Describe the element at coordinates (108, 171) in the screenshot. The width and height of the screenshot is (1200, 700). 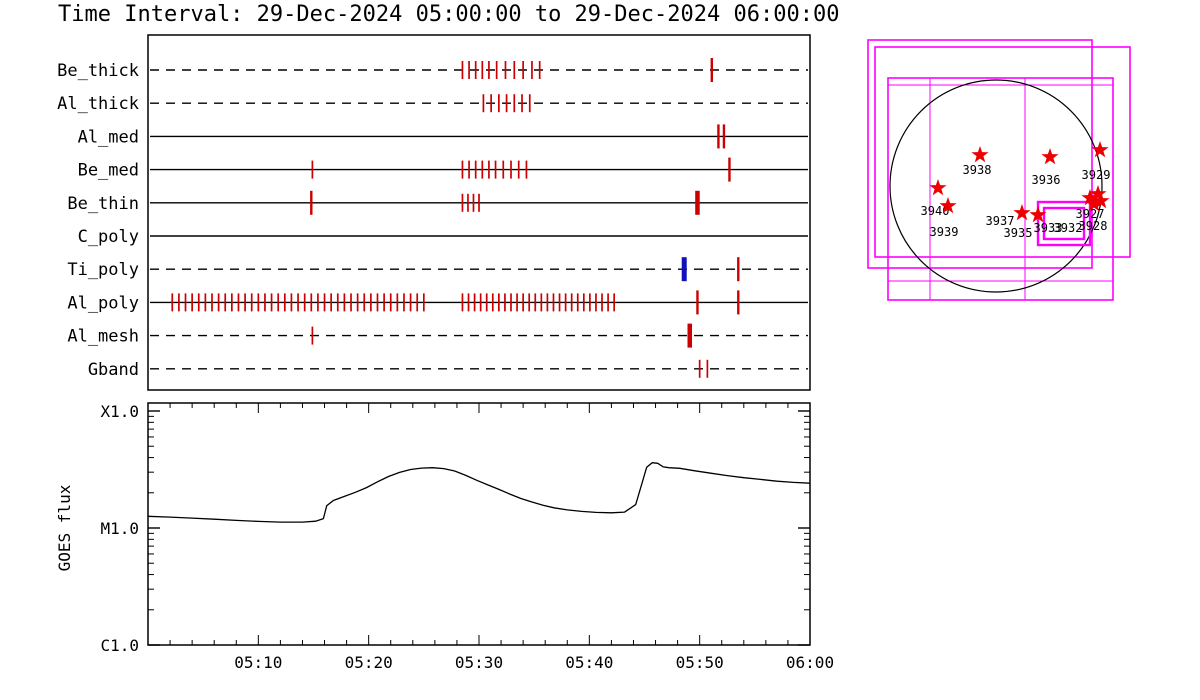
I see `filter-row-label: Be_med` at that location.